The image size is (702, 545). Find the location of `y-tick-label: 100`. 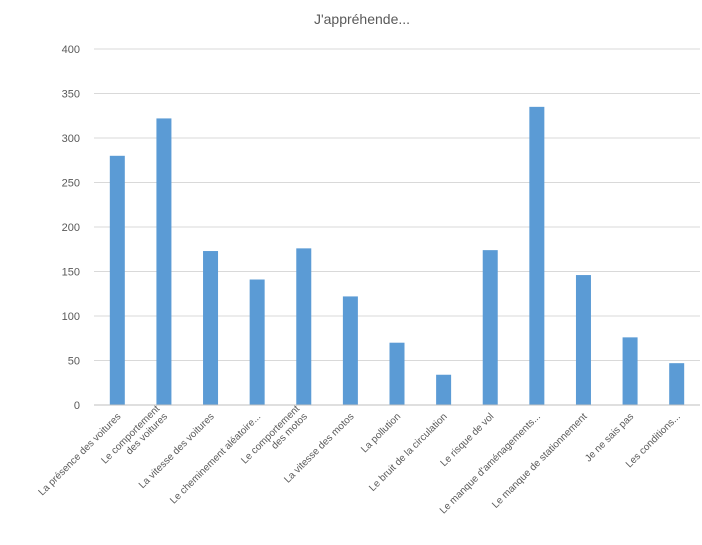

y-tick-label: 100 is located at coordinates (71, 317).